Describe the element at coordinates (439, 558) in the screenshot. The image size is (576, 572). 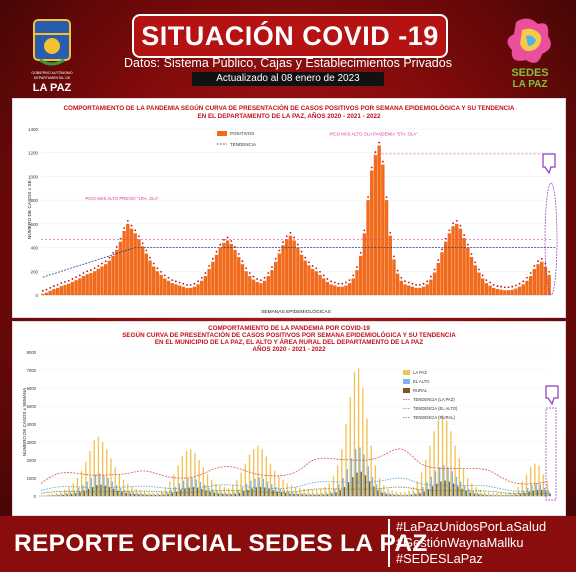
I see `hashtag-3: #SEDESLaPaz` at that location.